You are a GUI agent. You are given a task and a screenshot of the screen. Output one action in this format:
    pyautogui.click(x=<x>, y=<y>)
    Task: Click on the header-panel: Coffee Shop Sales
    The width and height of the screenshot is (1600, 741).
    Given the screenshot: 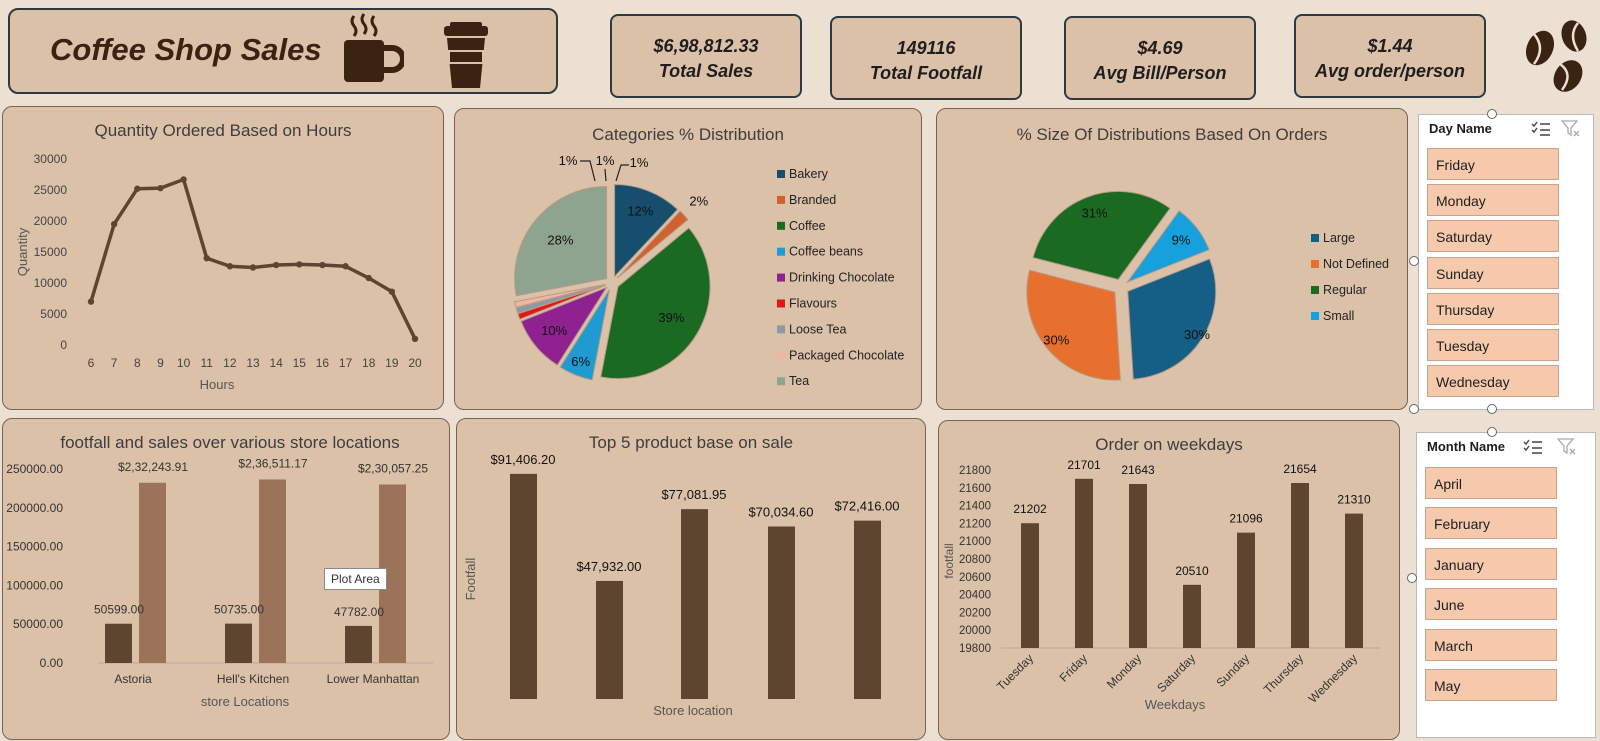 What is the action you would take?
    pyautogui.click(x=283, y=51)
    